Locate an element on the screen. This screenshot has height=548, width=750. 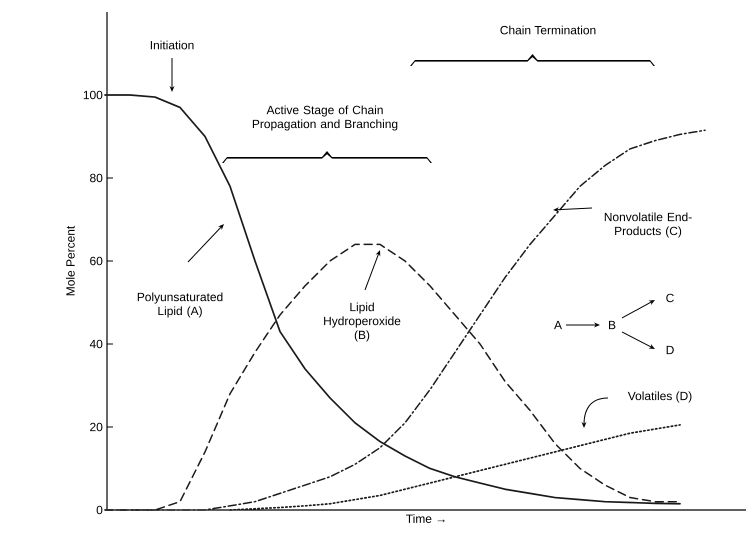
y-tick-label: 0 is located at coordinates (99, 510).